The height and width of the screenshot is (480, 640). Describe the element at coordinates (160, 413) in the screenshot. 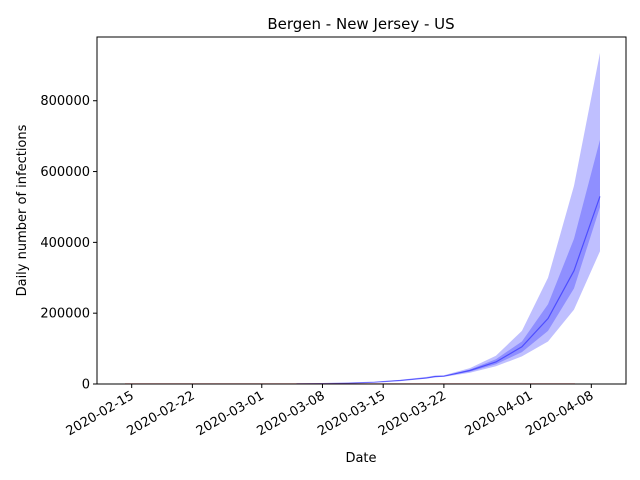

I see `x-tick-label: 2020-02-22` at that location.